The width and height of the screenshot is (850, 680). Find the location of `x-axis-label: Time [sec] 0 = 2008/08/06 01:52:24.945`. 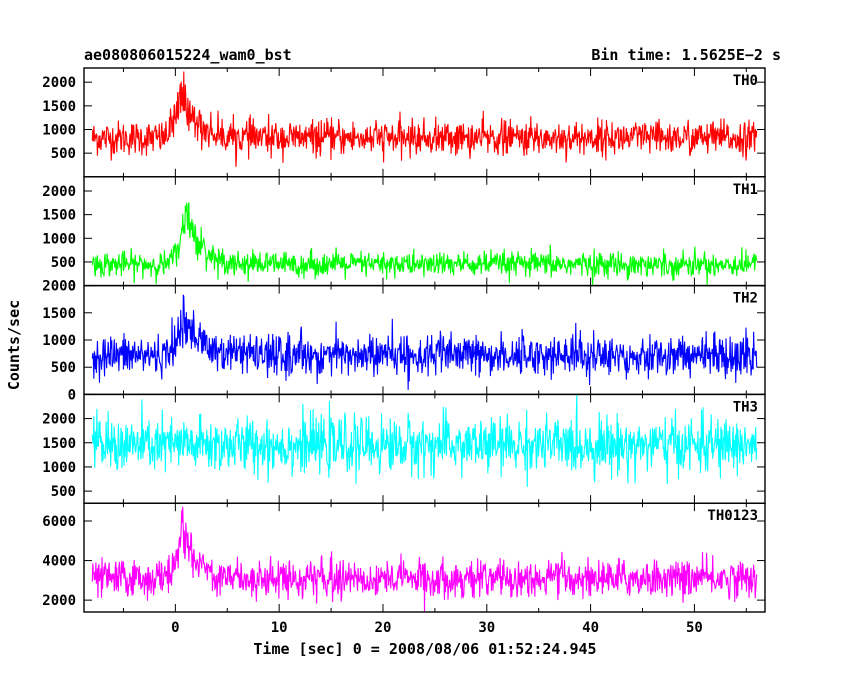

x-axis-label: Time [sec] 0 = 2008/08/06 01:52:24.945 is located at coordinates (424, 649).